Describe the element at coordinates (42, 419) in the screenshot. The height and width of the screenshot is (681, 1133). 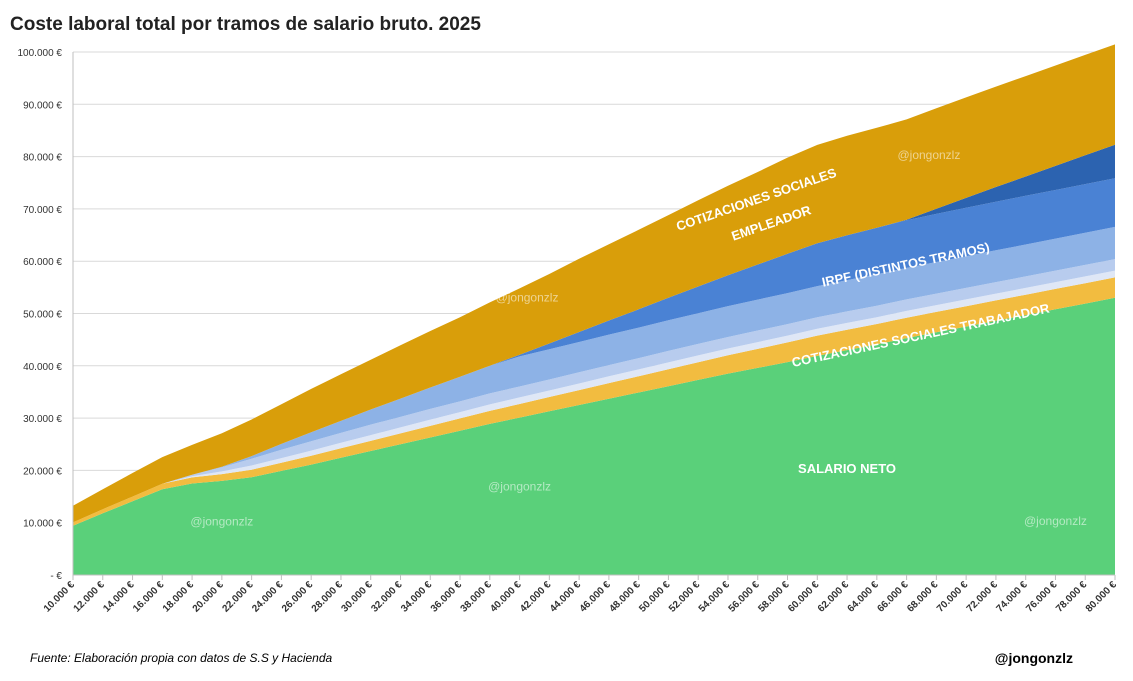
I see `y-tick-label: 30.000 €` at that location.